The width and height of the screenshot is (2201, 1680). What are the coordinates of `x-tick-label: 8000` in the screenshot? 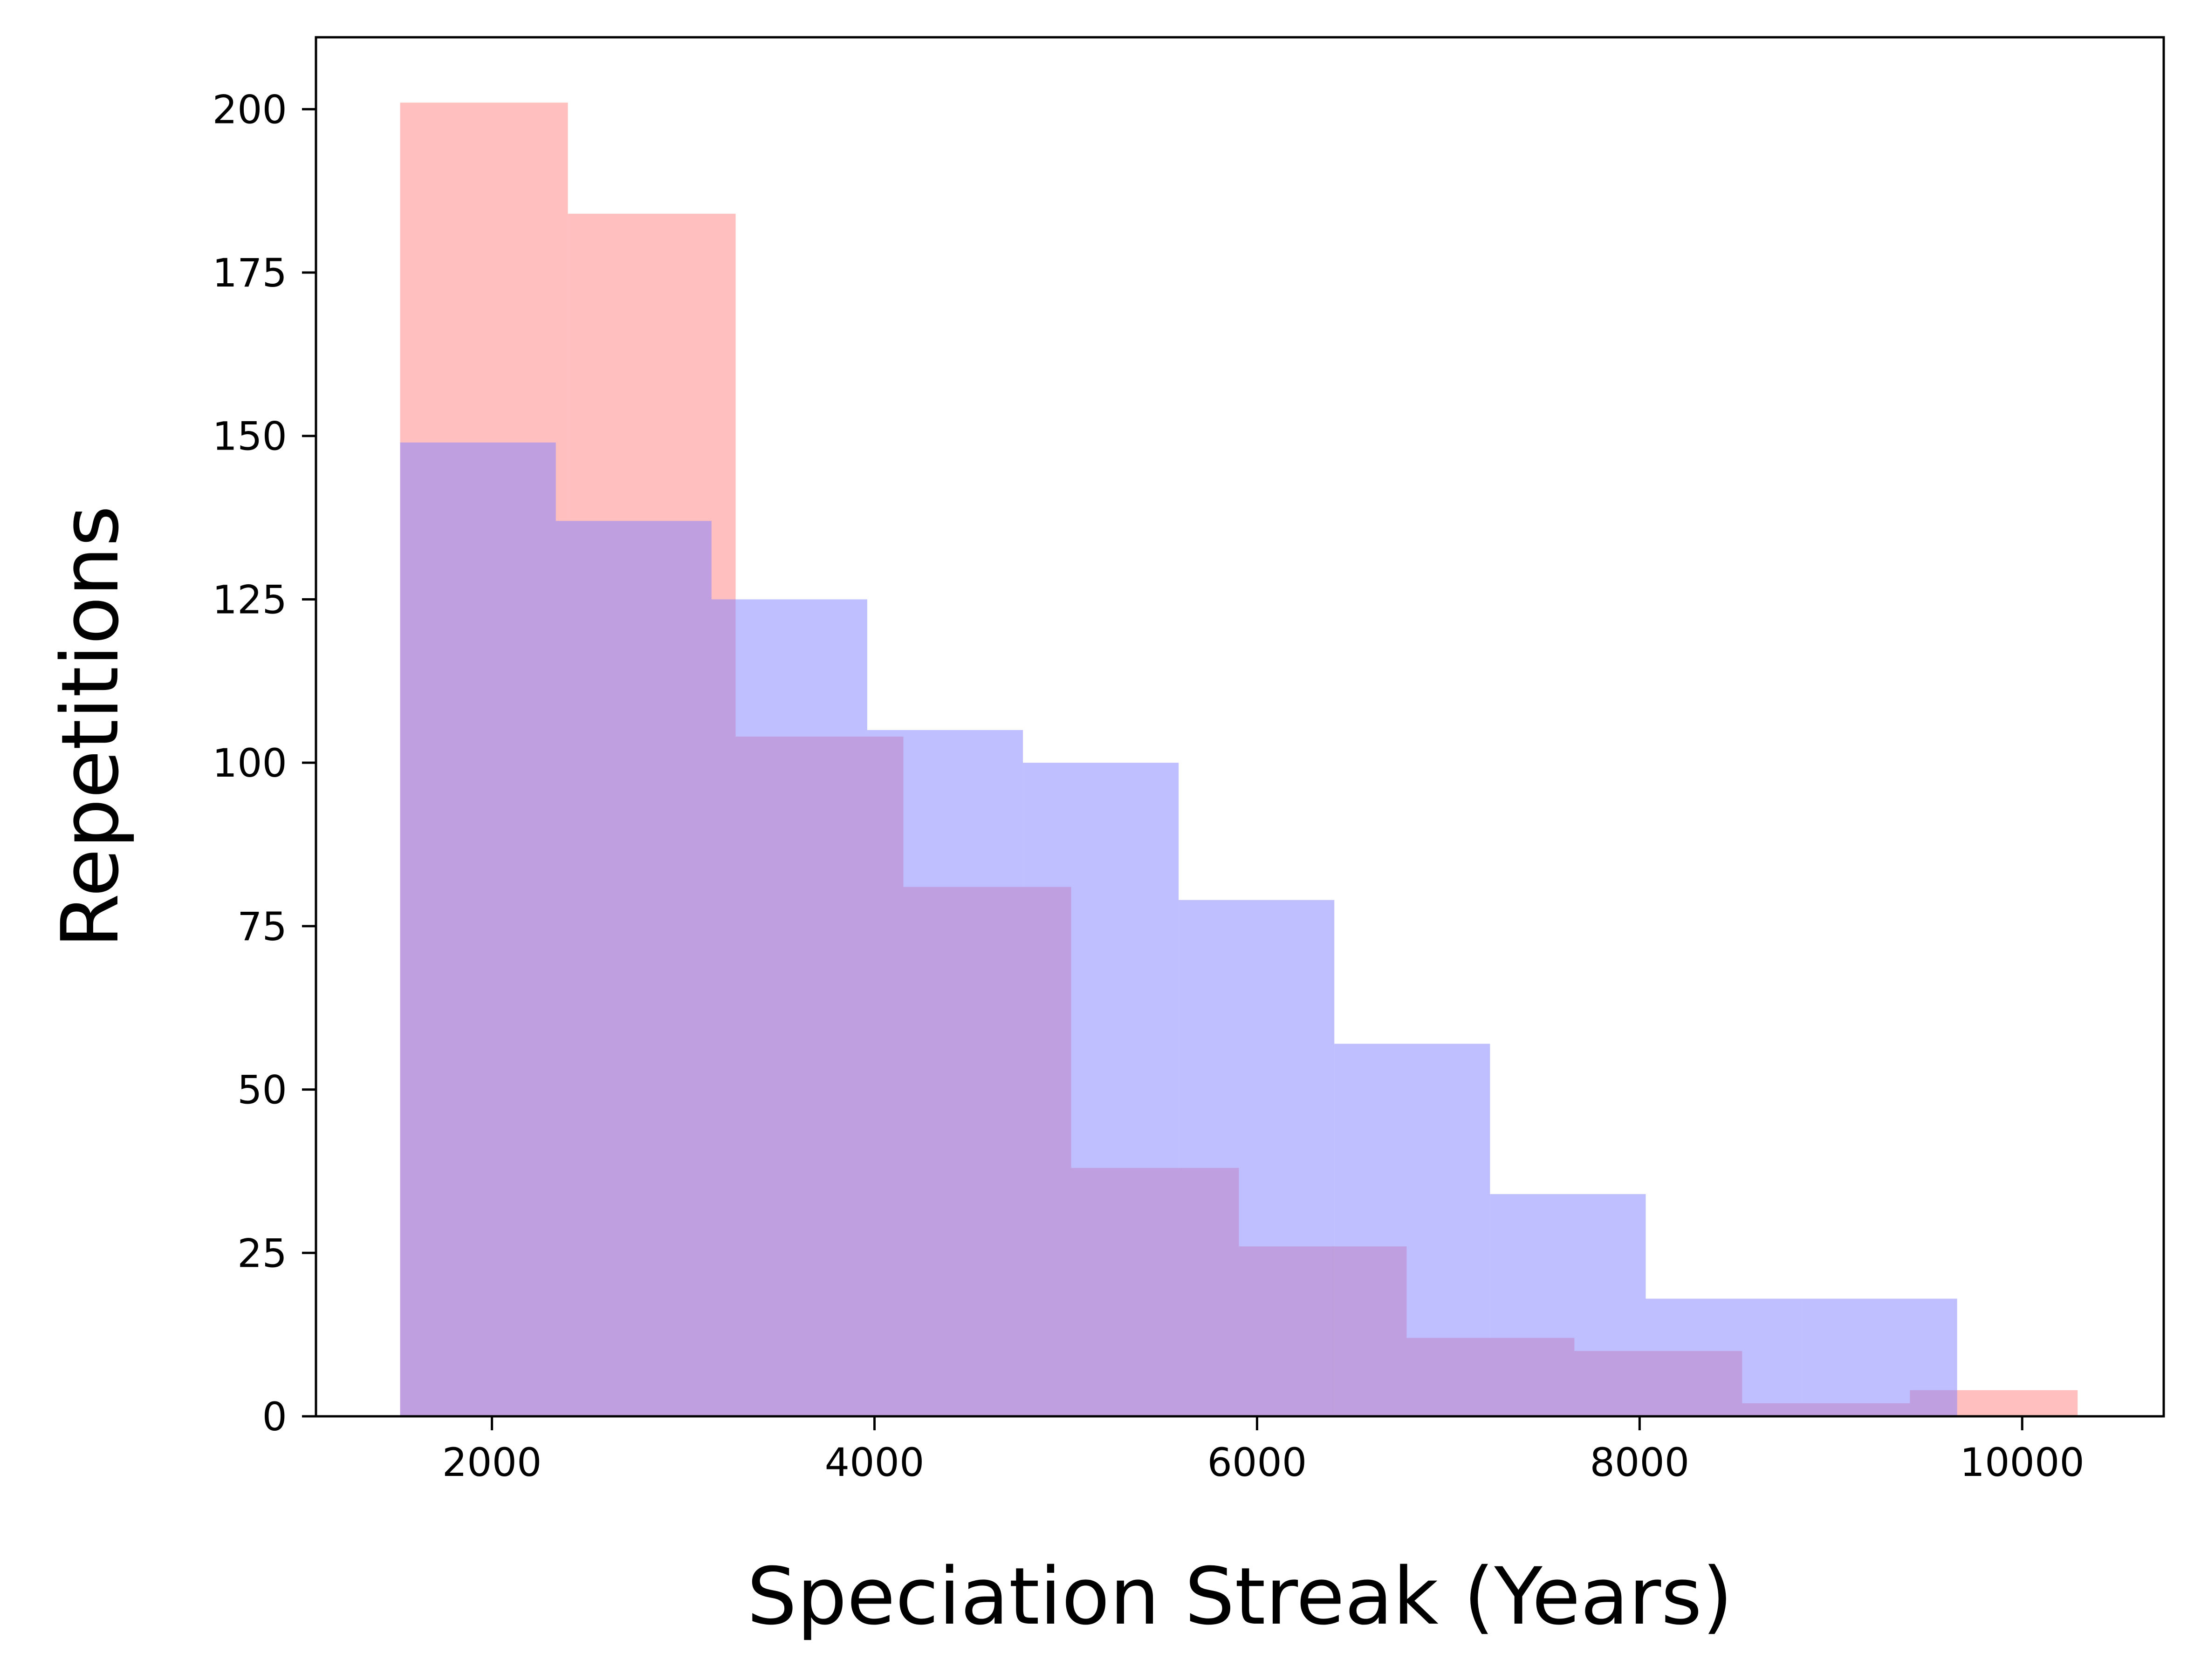 It's located at (1639, 1462).